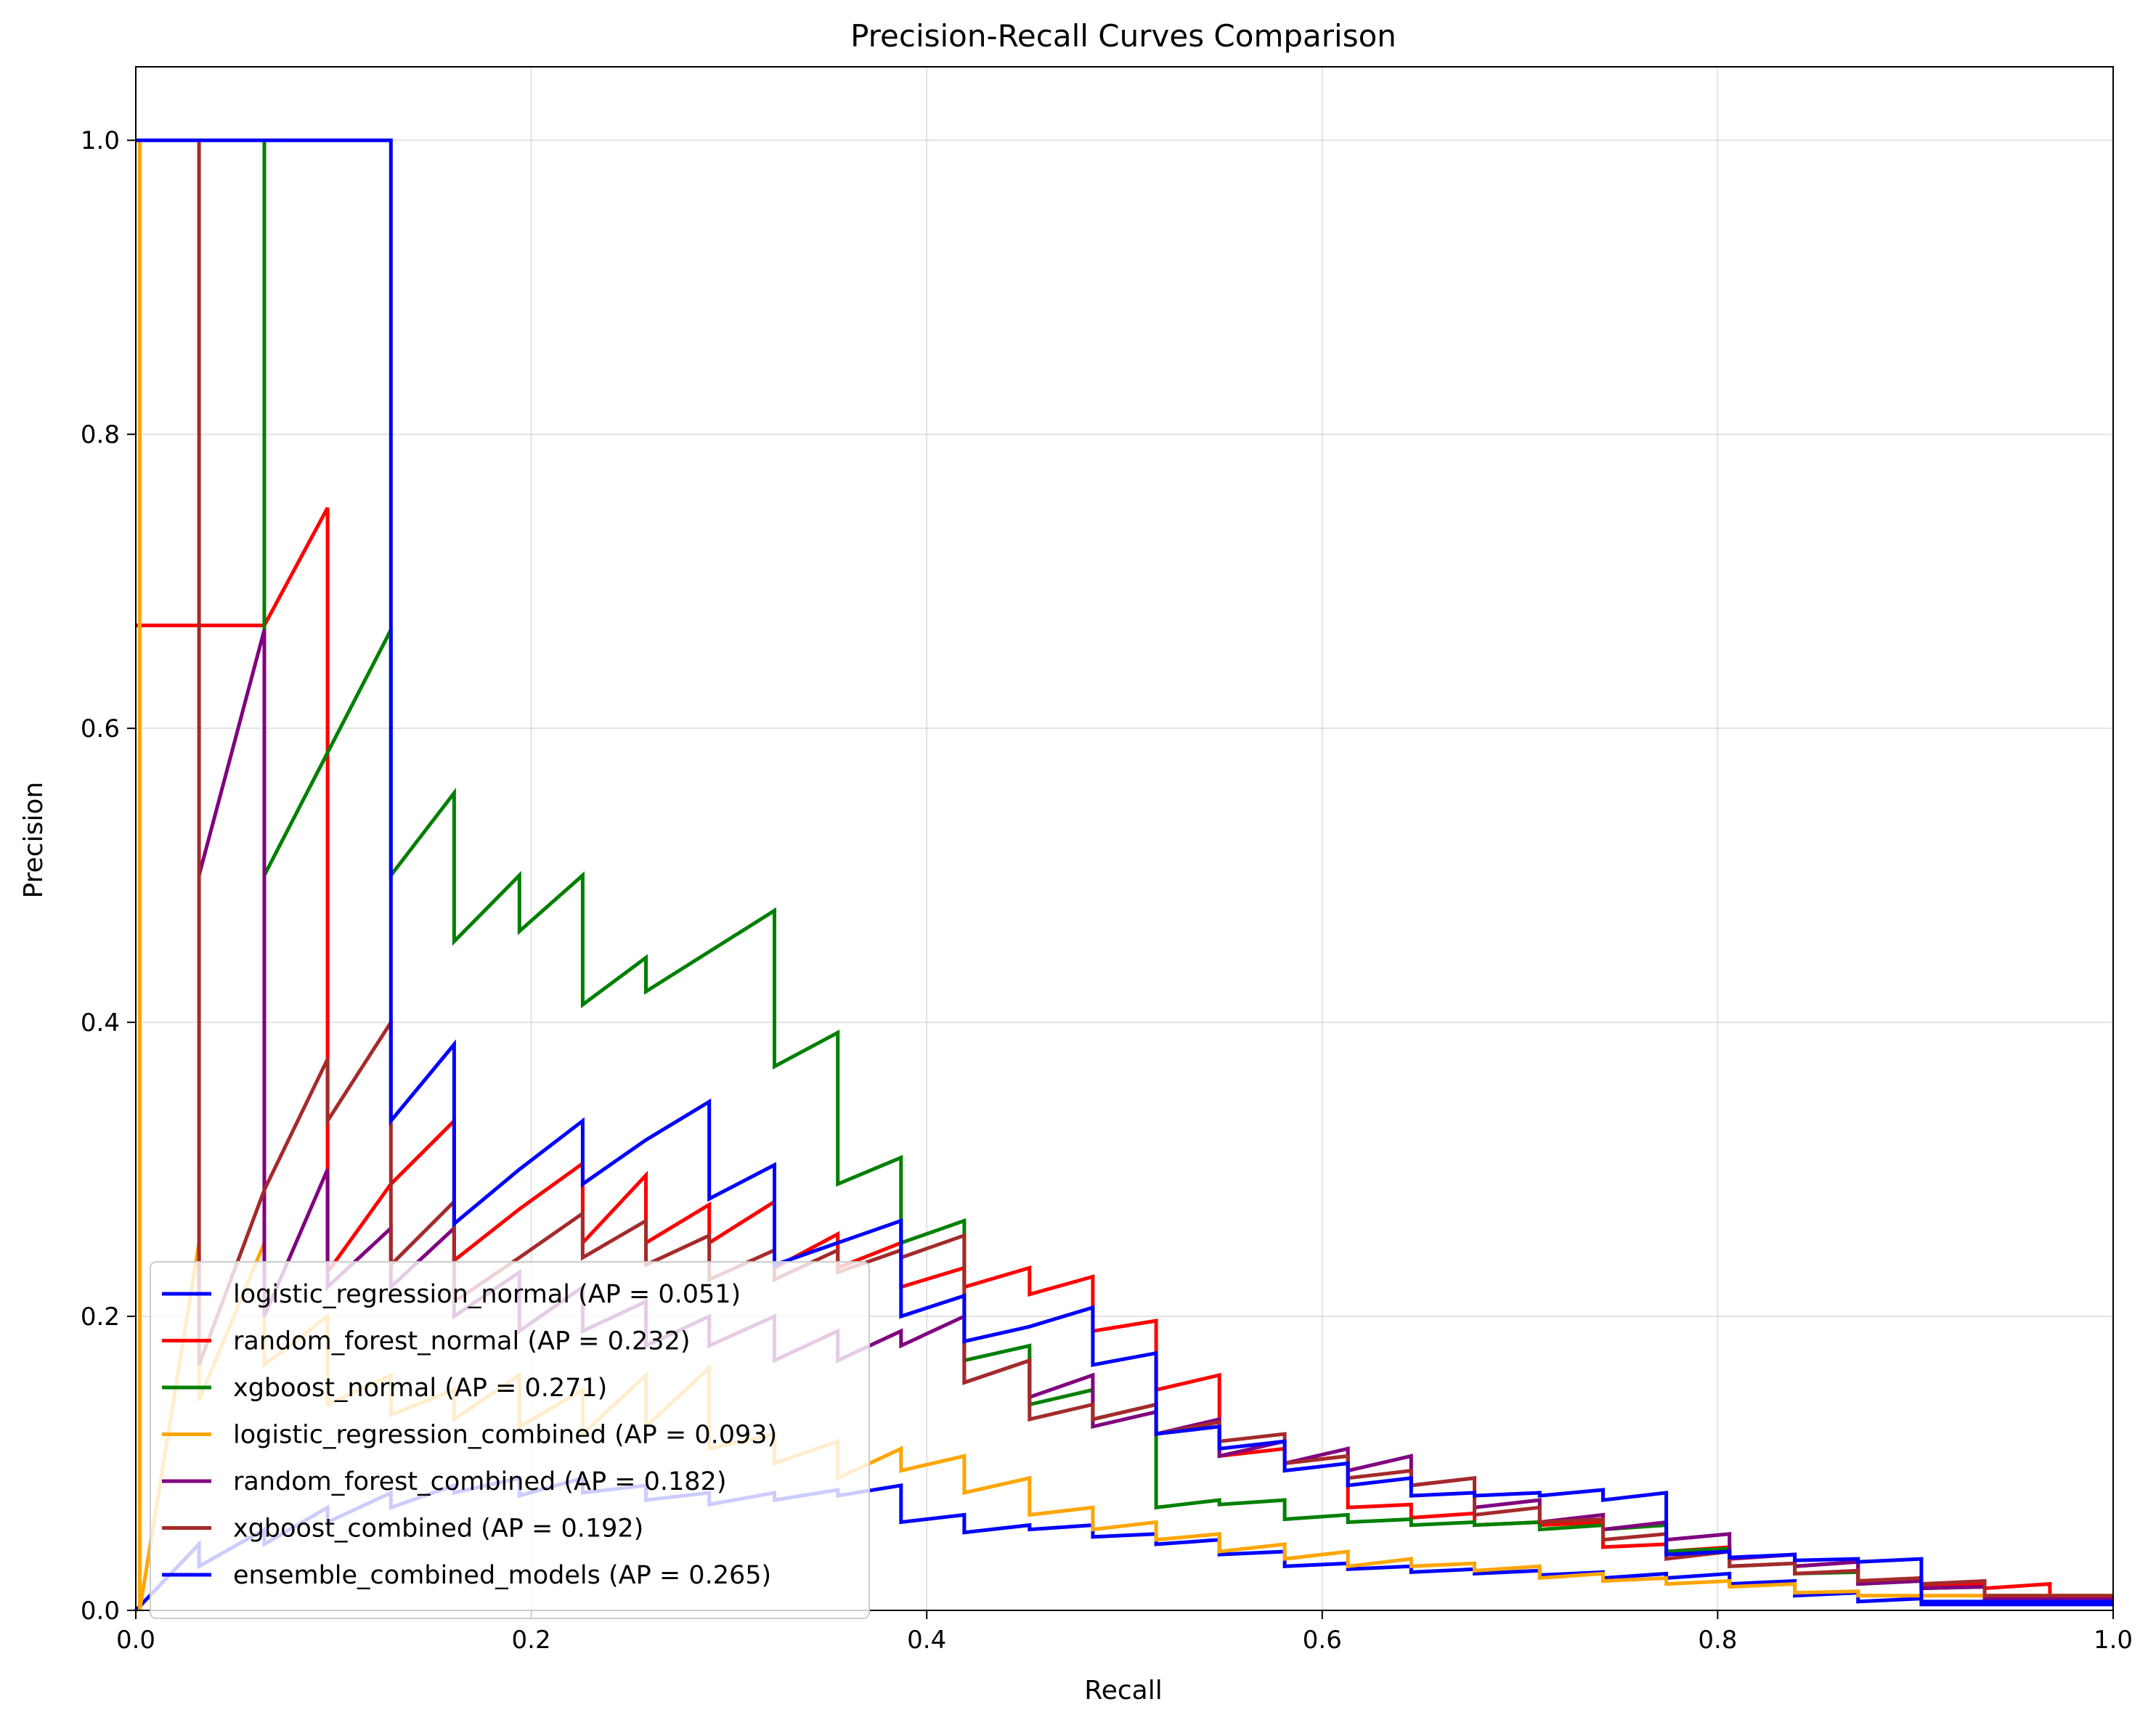 This screenshot has height=1720, width=2156. What do you see at coordinates (100, 1611) in the screenshot?
I see `y-tick-label: 0.0` at bounding box center [100, 1611].